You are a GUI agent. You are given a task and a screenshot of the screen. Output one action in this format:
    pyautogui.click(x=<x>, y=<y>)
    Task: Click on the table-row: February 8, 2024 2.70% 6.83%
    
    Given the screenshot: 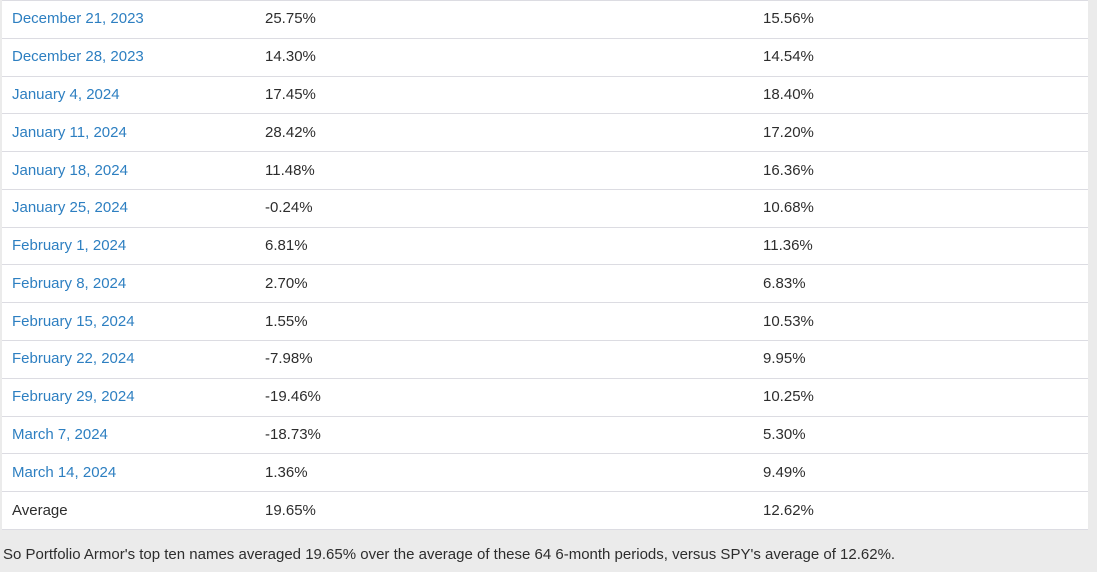 What is the action you would take?
    pyautogui.click(x=545, y=284)
    